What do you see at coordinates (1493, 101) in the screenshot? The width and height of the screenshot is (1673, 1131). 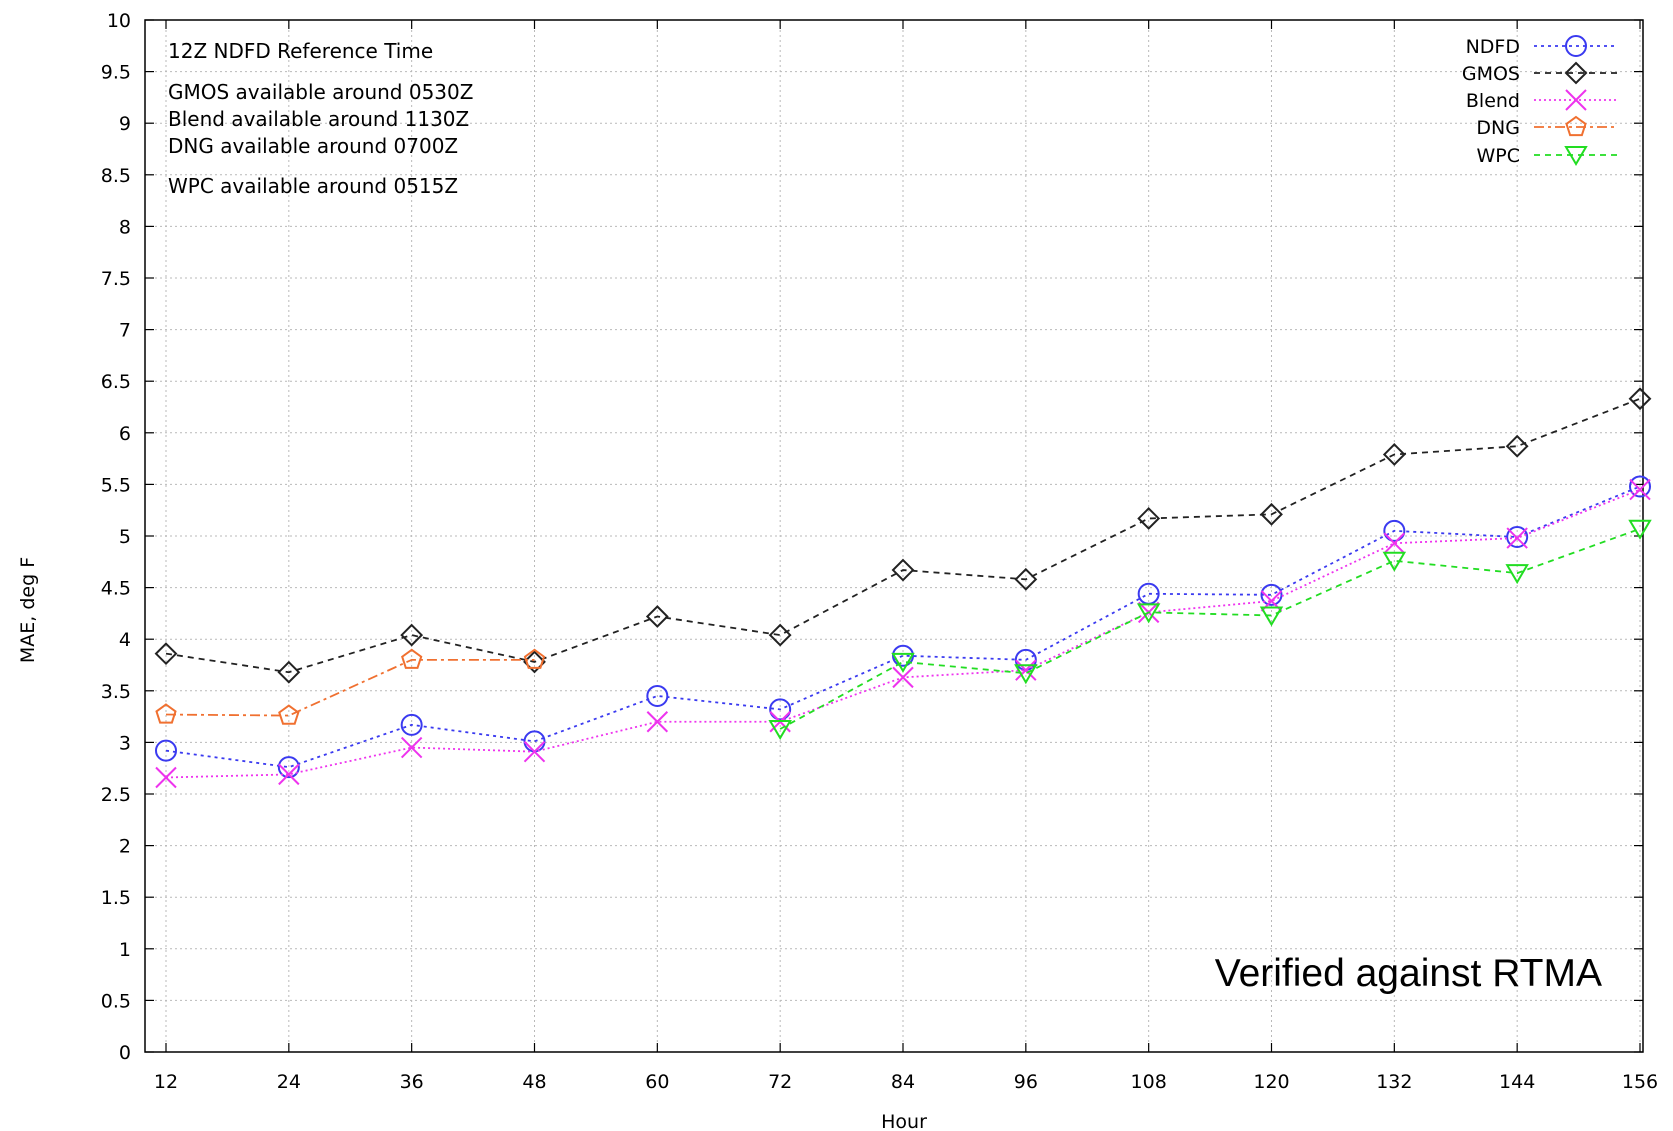 I see `legend-label-blend: Blend` at bounding box center [1493, 101].